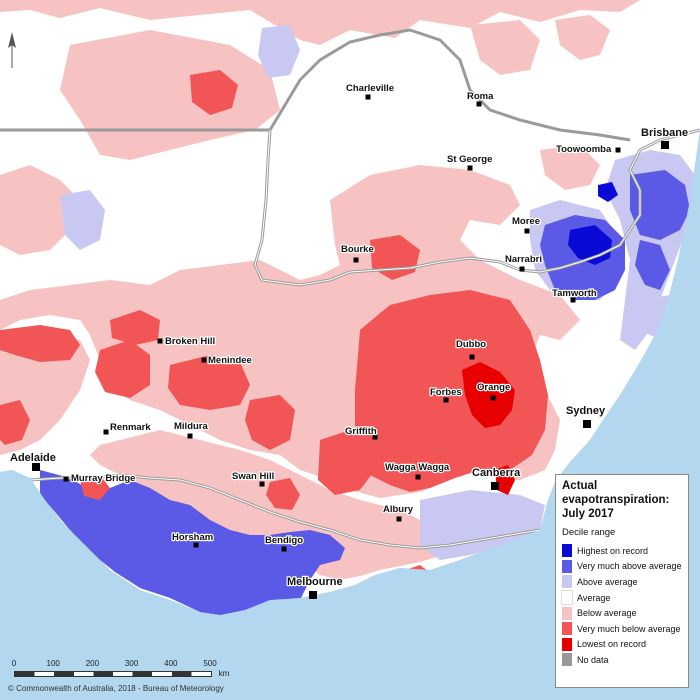 Image resolution: width=700 pixels, height=700 pixels. Describe the element at coordinates (622, 551) in the screenshot. I see `legend-item: Highest on record` at that location.